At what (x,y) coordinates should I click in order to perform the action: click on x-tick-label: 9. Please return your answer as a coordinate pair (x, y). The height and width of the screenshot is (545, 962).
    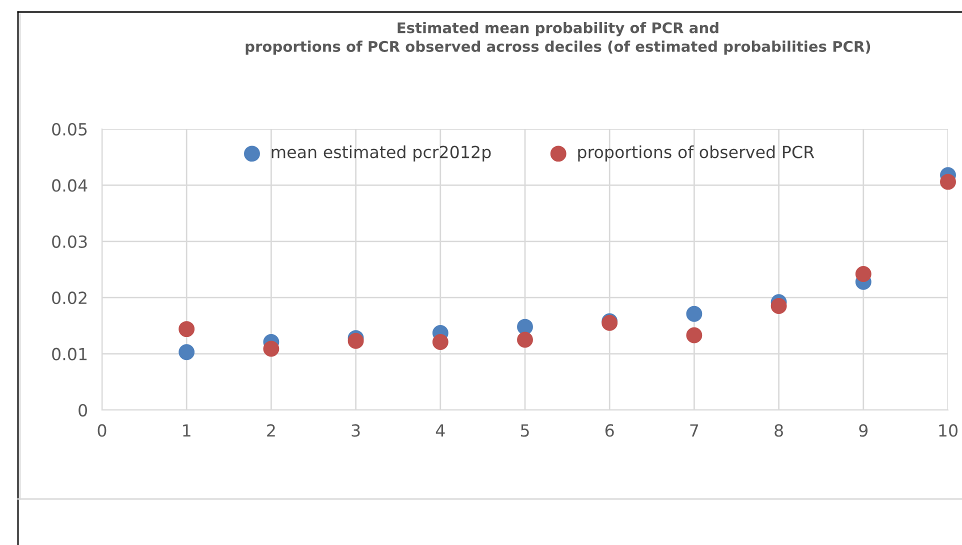
    Looking at the image, I should click on (863, 430).